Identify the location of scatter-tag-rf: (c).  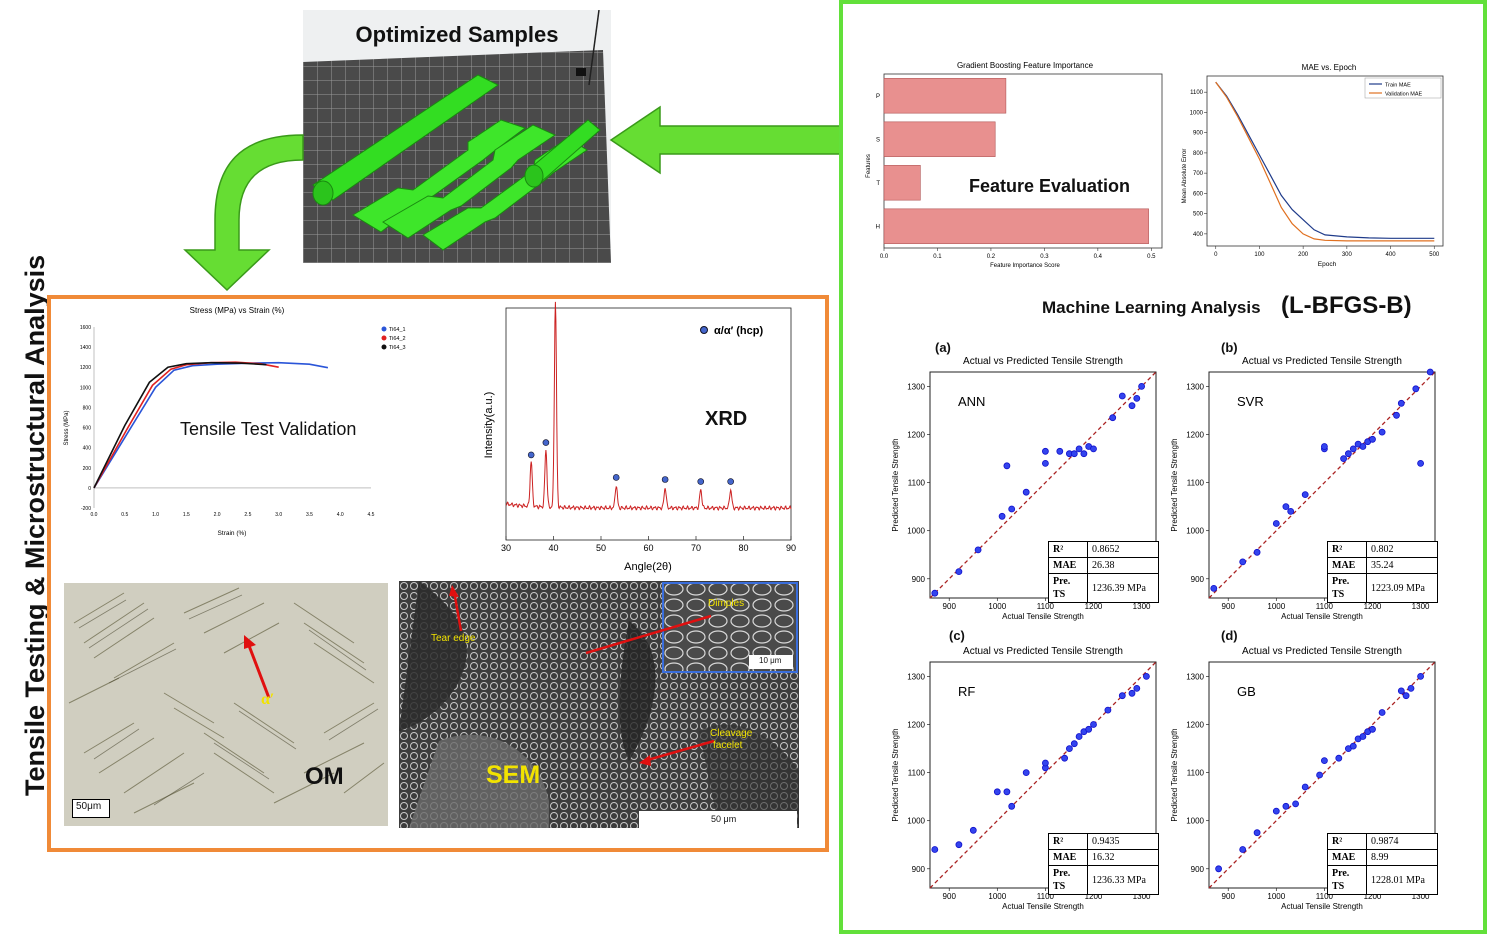
(957, 635).